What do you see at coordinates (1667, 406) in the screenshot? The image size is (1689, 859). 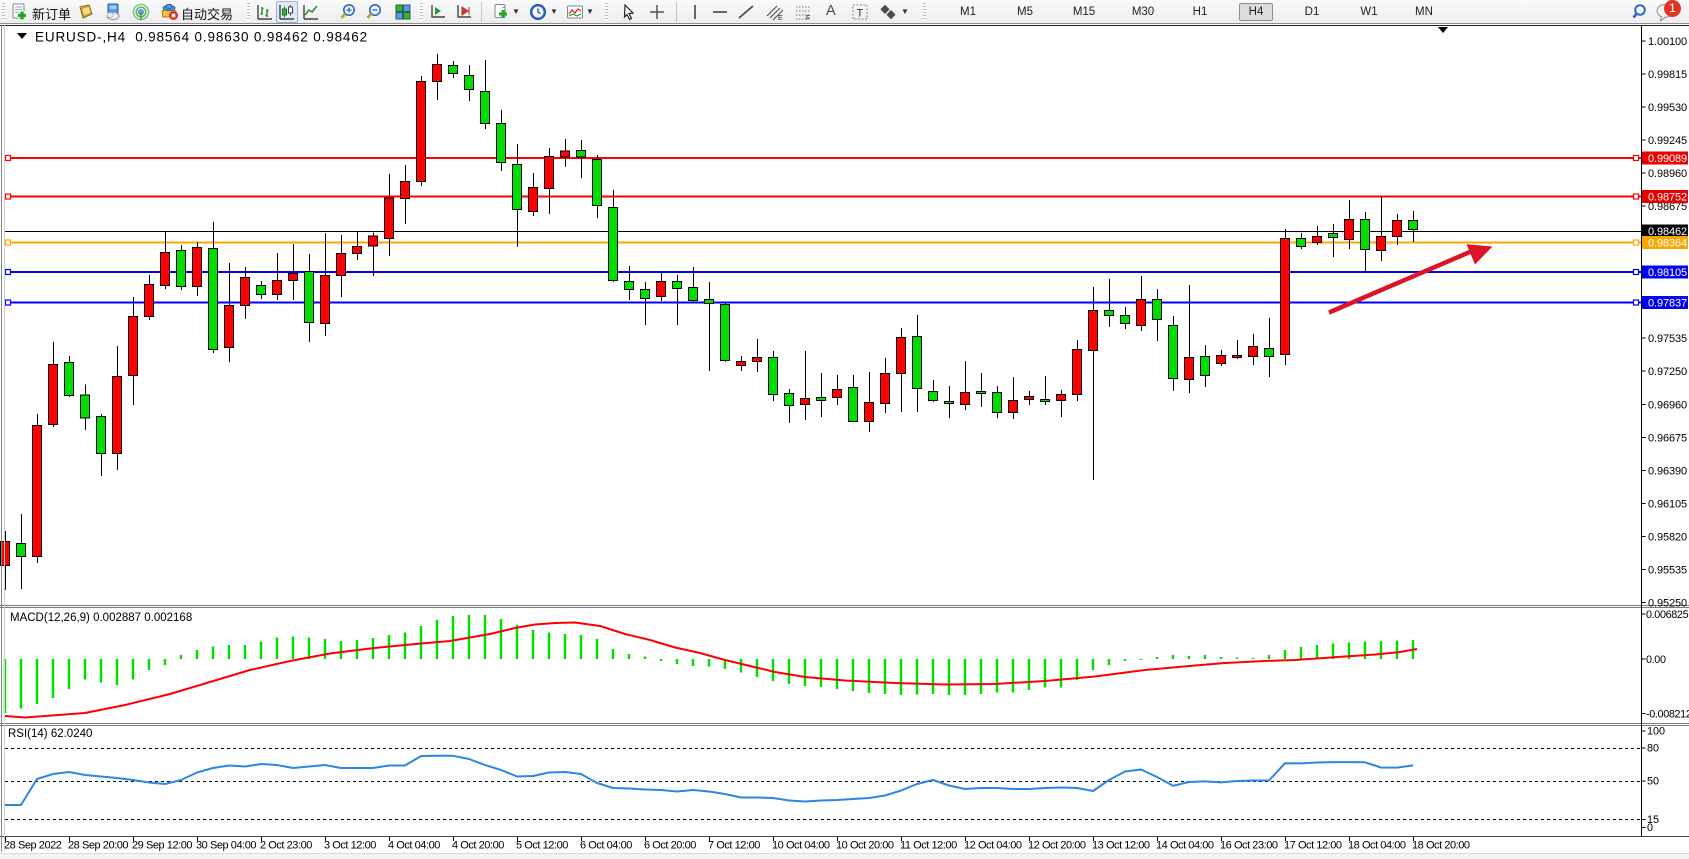 I see `svg-text: 0.96960` at bounding box center [1667, 406].